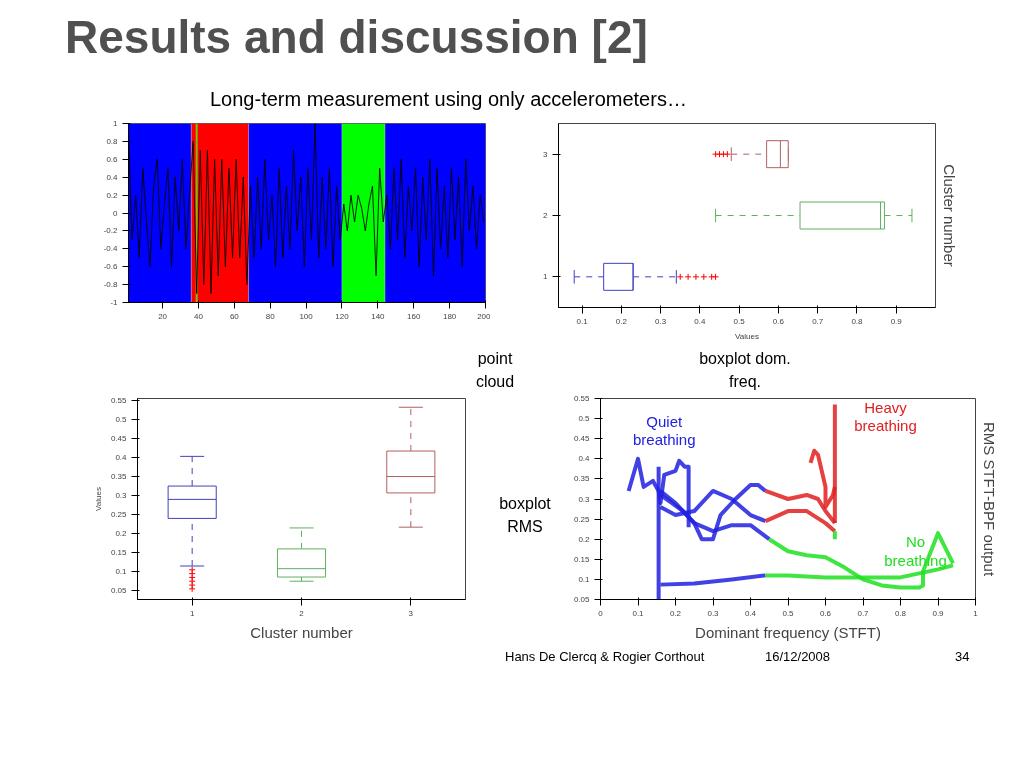 The height and width of the screenshot is (768, 1024). What do you see at coordinates (111, 285) in the screenshot?
I see `y-tick-label: -0.8` at bounding box center [111, 285].